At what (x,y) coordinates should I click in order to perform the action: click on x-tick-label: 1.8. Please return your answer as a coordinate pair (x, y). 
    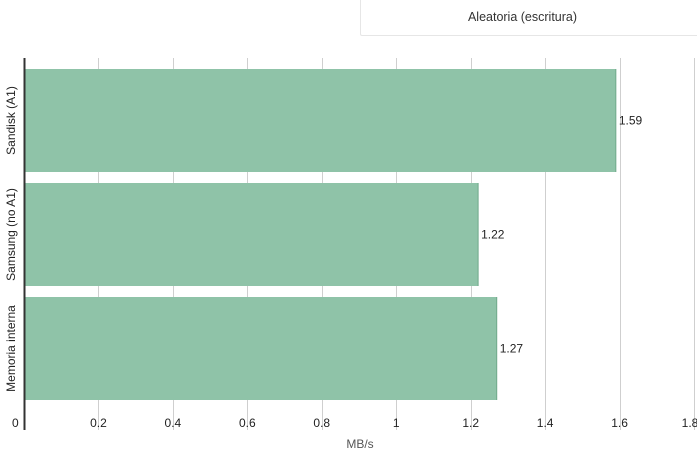
    Looking at the image, I should click on (689, 423).